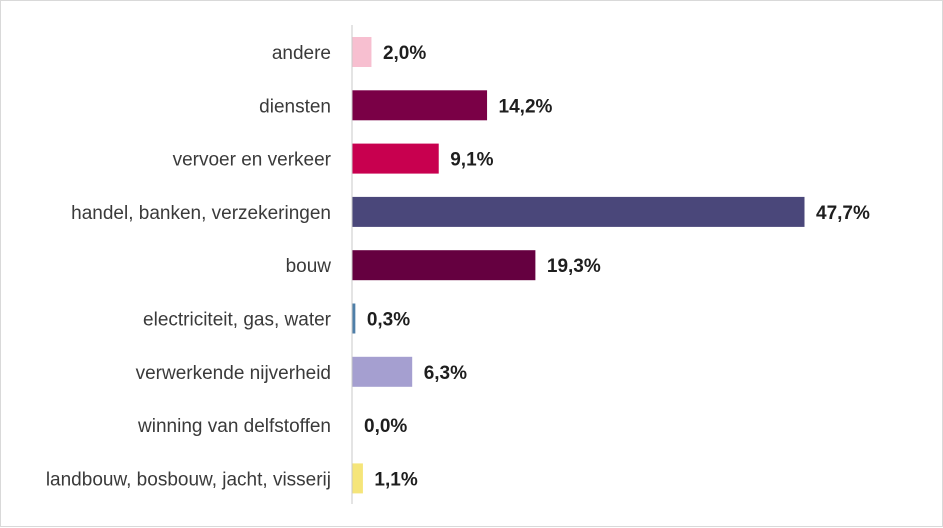  I want to click on data-label: 47,7%, so click(843, 213).